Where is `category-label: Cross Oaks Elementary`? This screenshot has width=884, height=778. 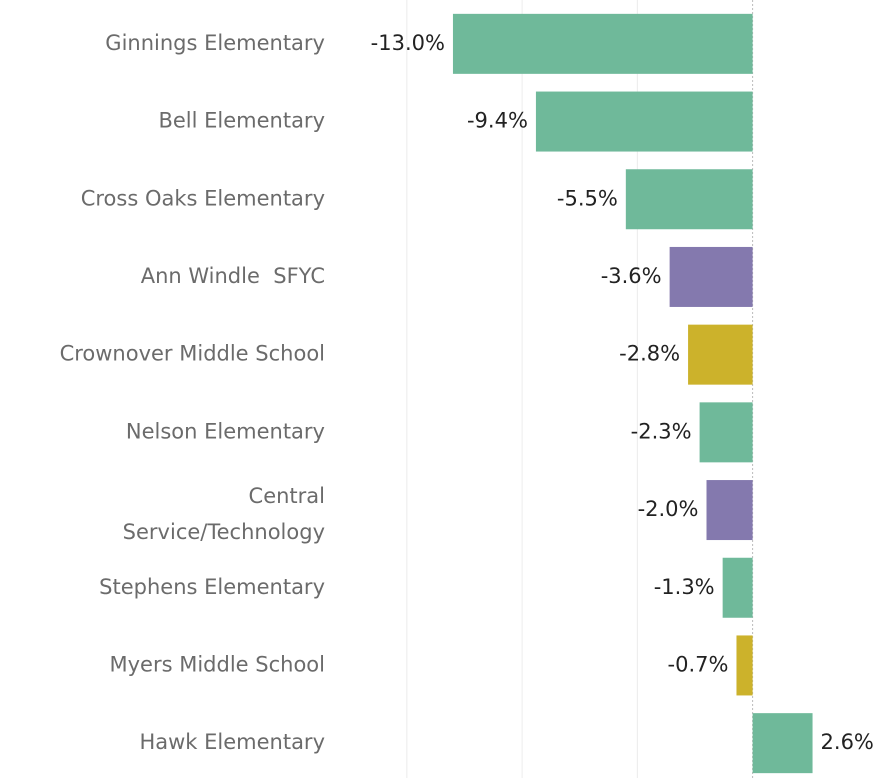
category-label: Cross Oaks Elementary is located at coordinates (203, 198).